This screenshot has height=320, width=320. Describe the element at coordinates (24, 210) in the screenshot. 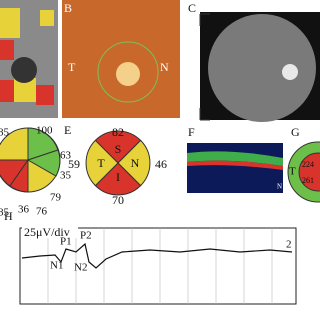

I see `sector-value: 36` at that location.